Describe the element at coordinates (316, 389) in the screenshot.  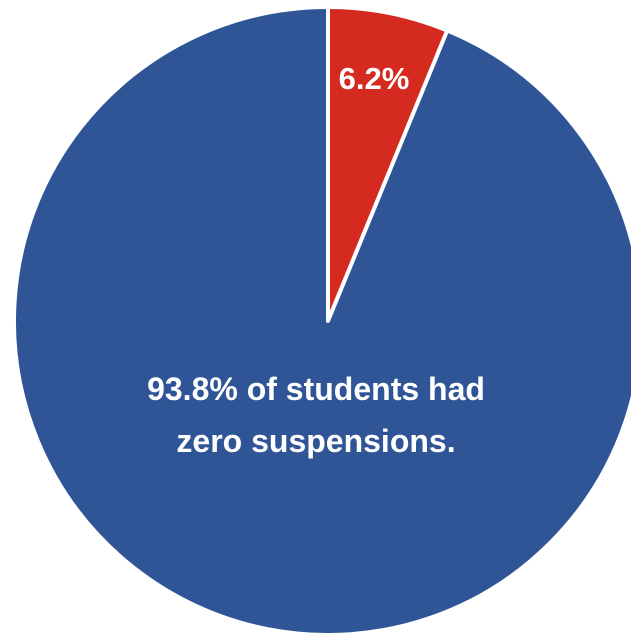
I see `data-label-large-slice-line-1: 93.8% of students had` at that location.